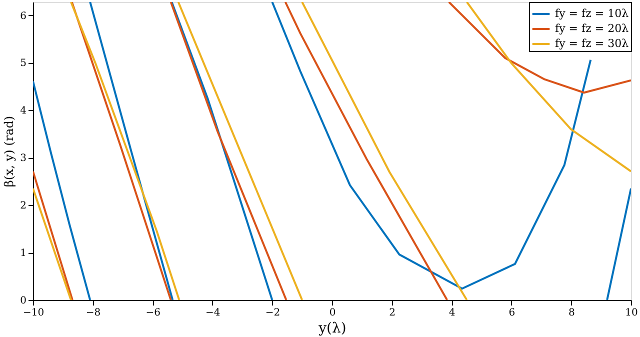 The image size is (640, 337). What do you see at coordinates (571, 313) in the screenshot?
I see `x-tick-label: 8` at bounding box center [571, 313].